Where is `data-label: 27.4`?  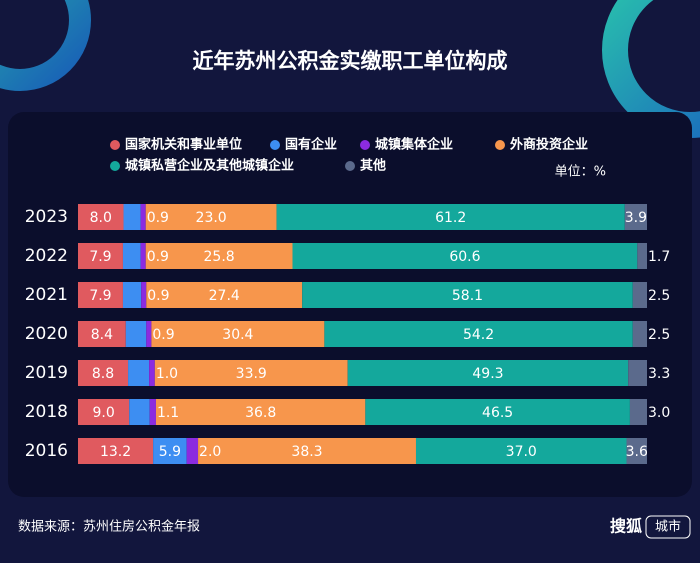 data-label: 27.4 is located at coordinates (224, 296).